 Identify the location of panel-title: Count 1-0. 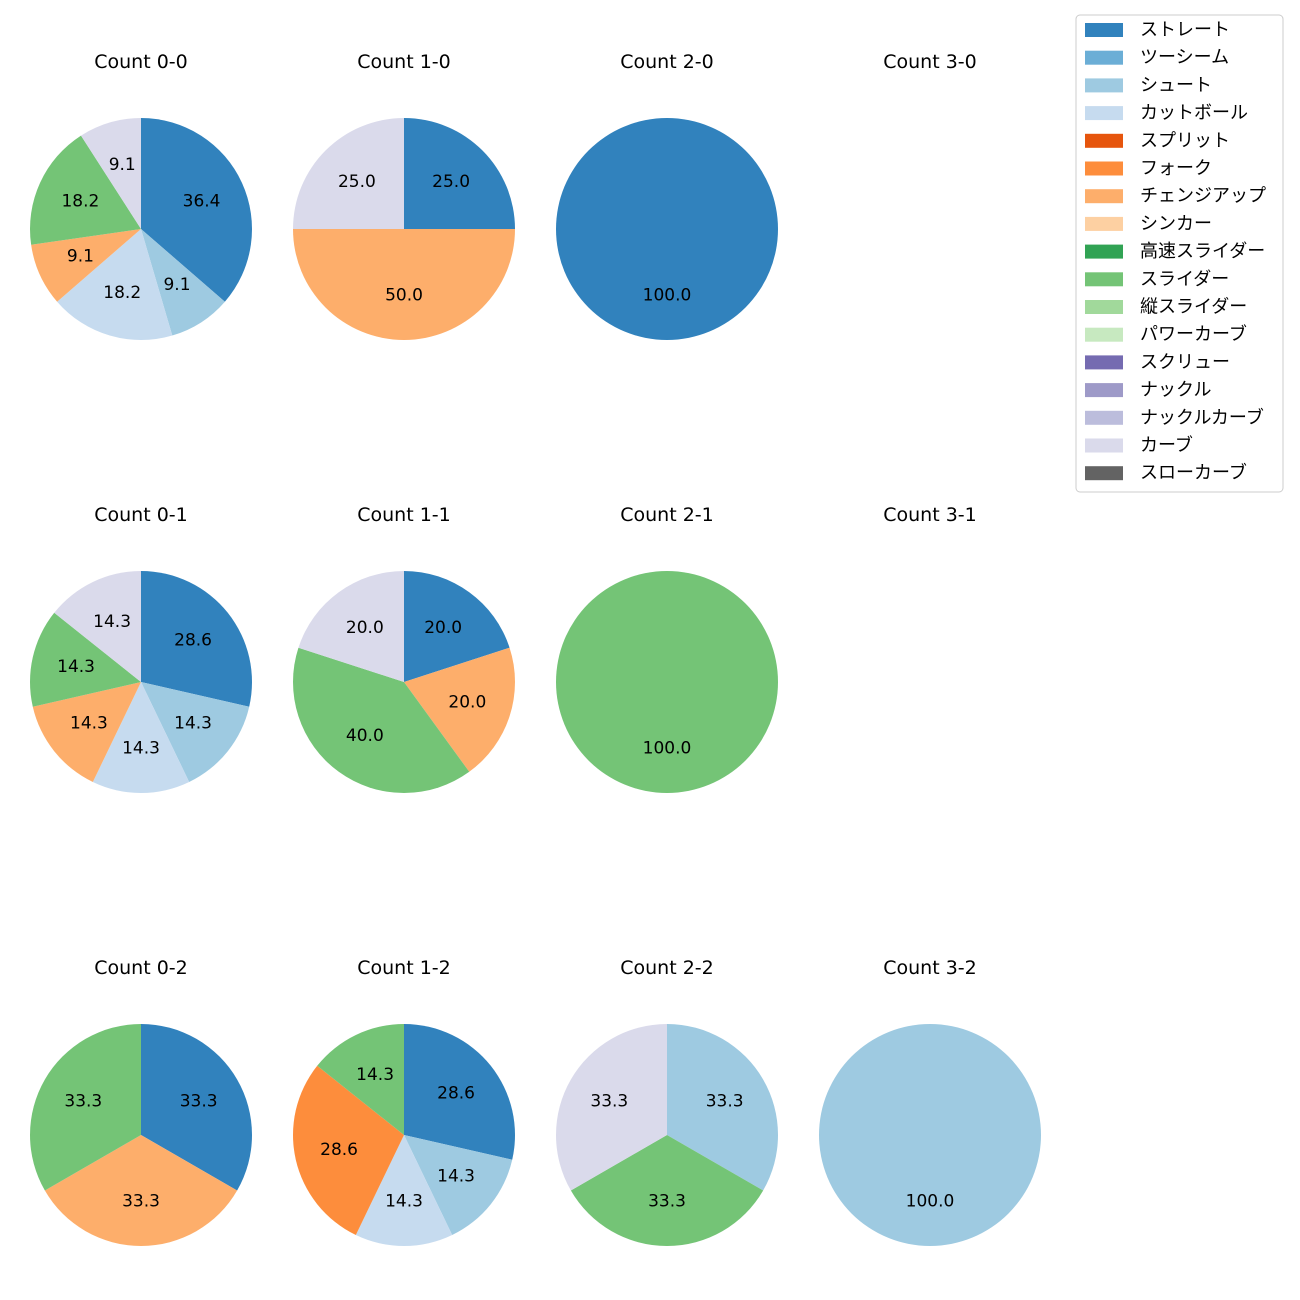
(404, 62).